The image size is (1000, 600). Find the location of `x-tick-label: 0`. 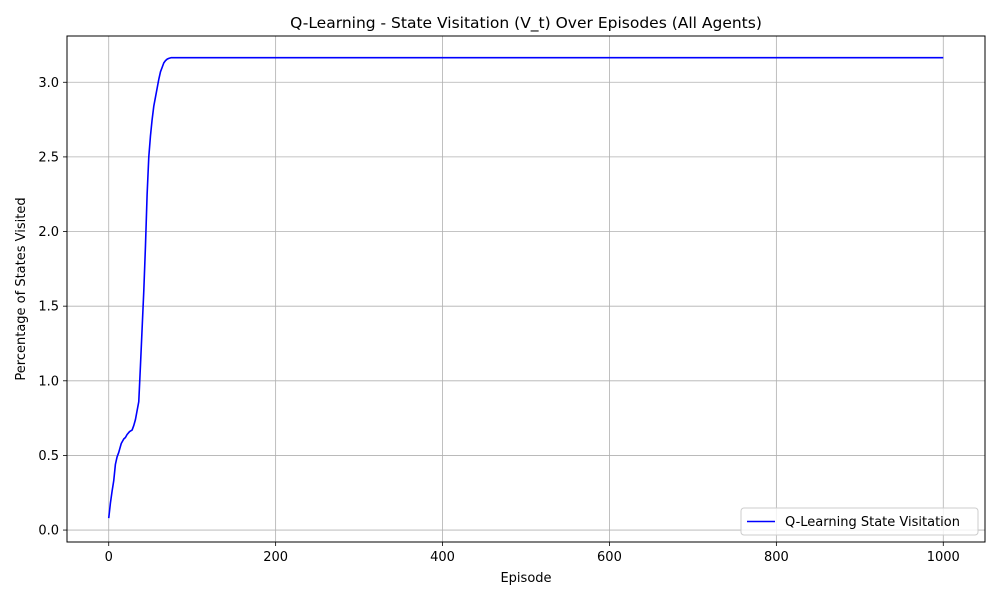

x-tick-label: 0 is located at coordinates (109, 557).